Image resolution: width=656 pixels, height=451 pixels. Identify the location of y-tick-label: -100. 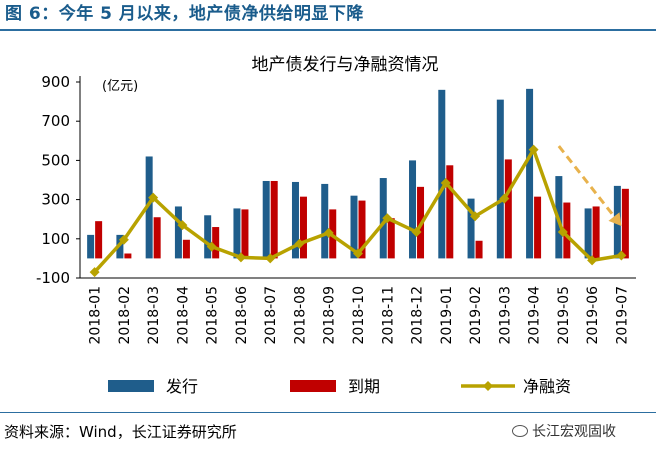
(53, 278).